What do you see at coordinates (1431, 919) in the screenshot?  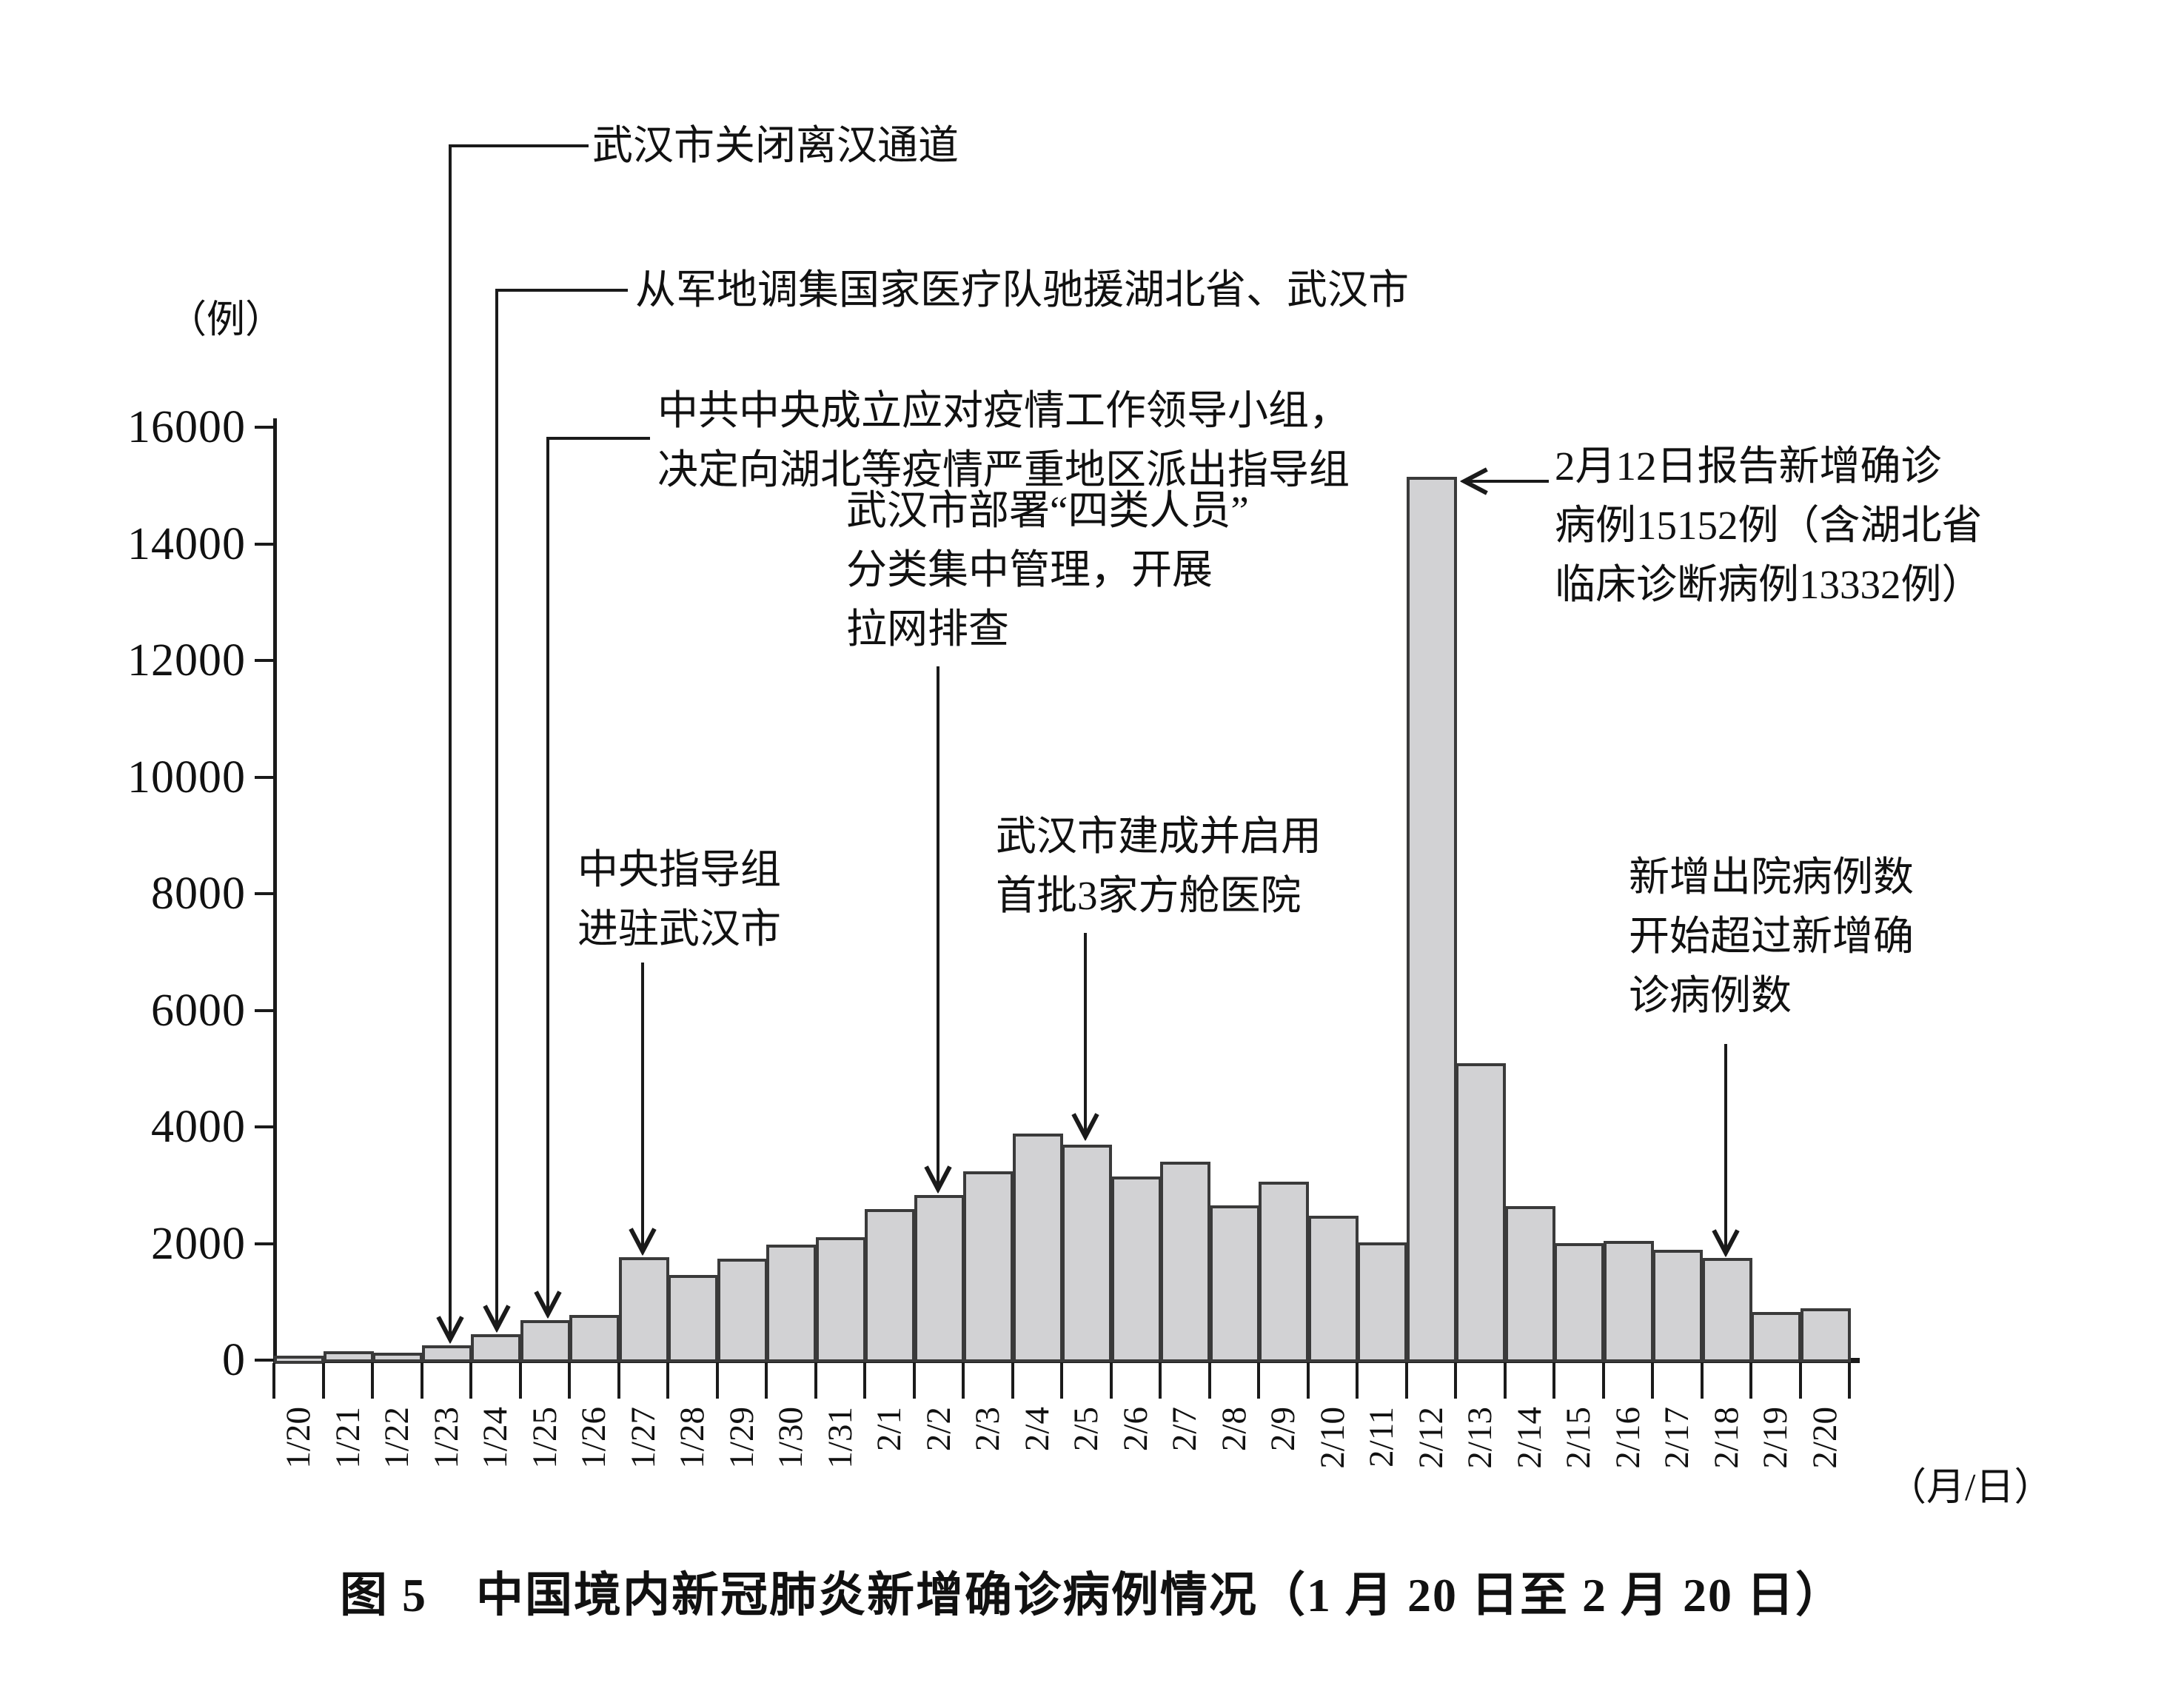 I see `bar-2/12` at bounding box center [1431, 919].